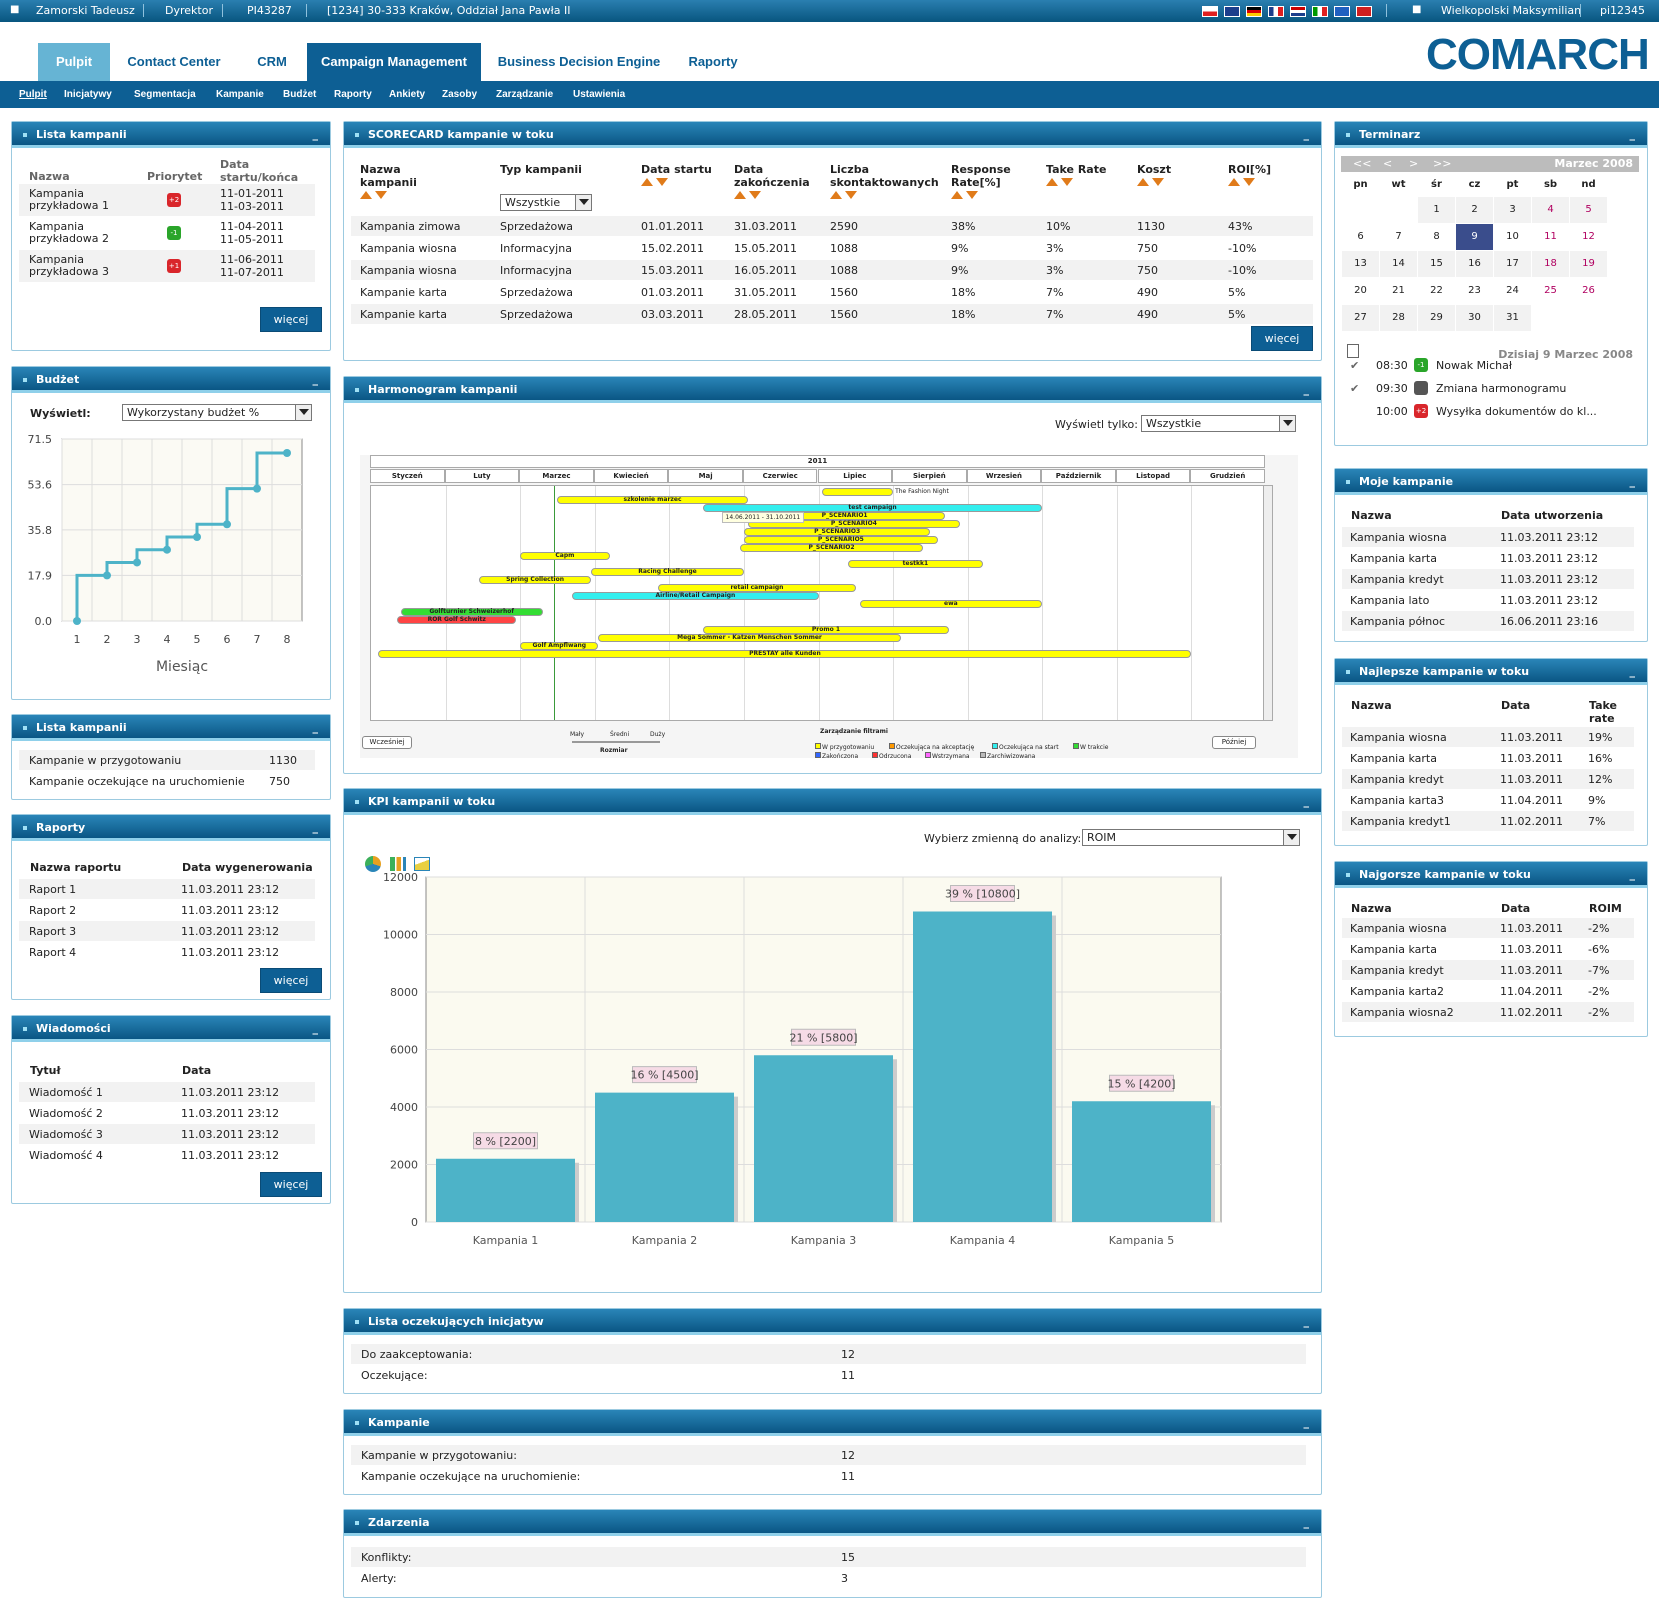  I want to click on subtab-segmentacja: Segmentacja, so click(165, 94).